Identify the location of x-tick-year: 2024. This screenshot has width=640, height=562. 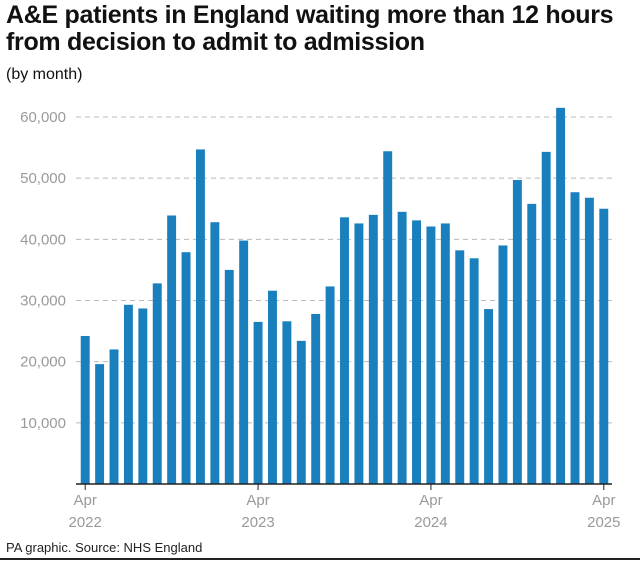
(430, 522).